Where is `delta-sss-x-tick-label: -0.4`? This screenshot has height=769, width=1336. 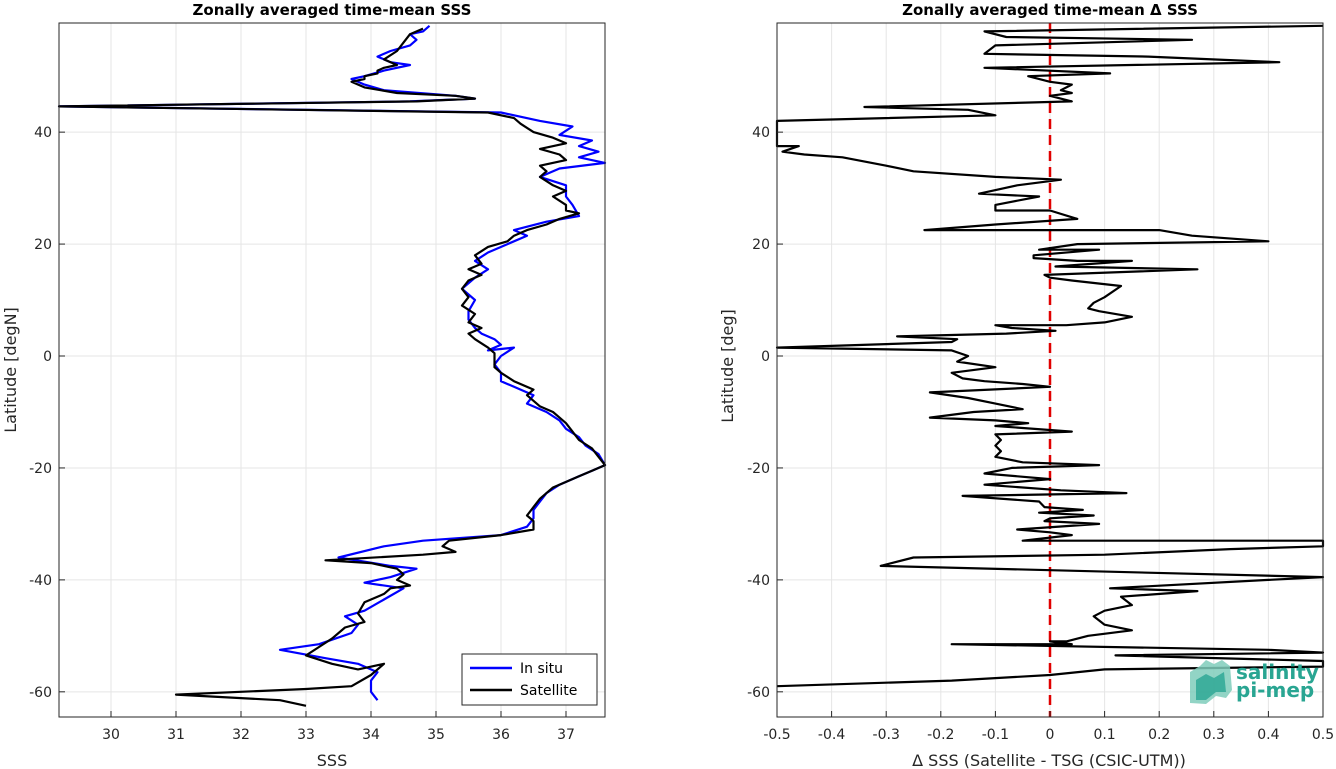
delta-sss-x-tick-label: -0.4 is located at coordinates (831, 735).